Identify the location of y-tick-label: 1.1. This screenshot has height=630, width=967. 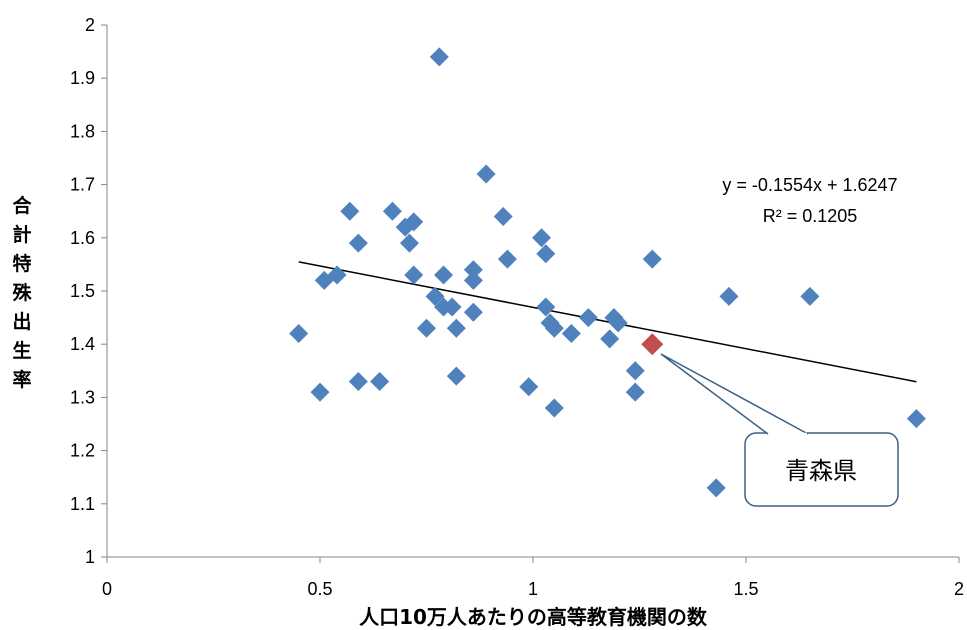
(82, 504).